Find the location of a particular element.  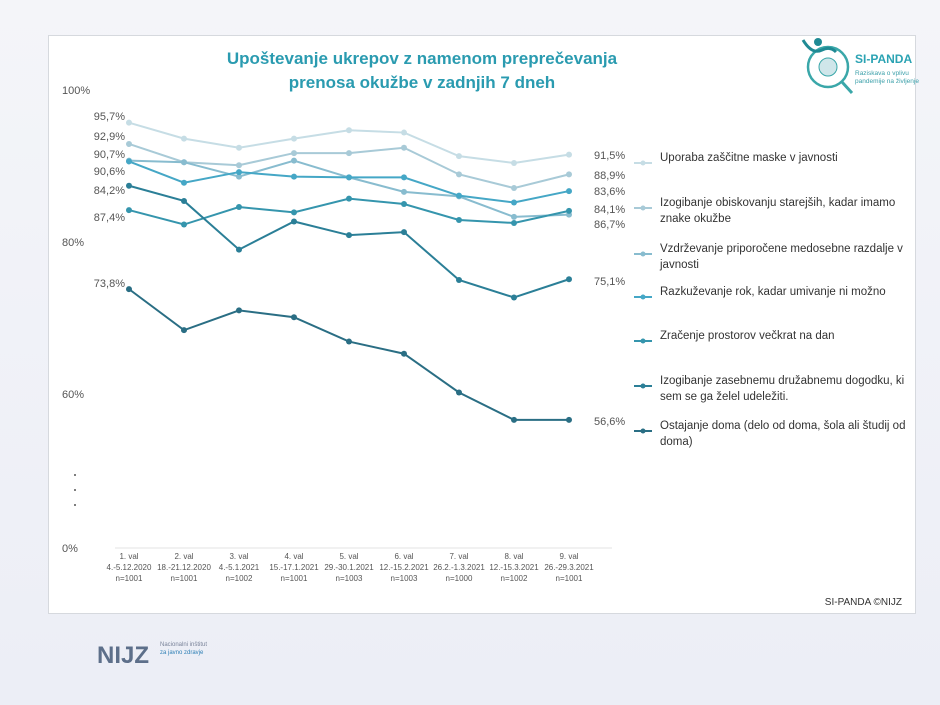

start-value-label: 92,9% is located at coordinates (109, 137).